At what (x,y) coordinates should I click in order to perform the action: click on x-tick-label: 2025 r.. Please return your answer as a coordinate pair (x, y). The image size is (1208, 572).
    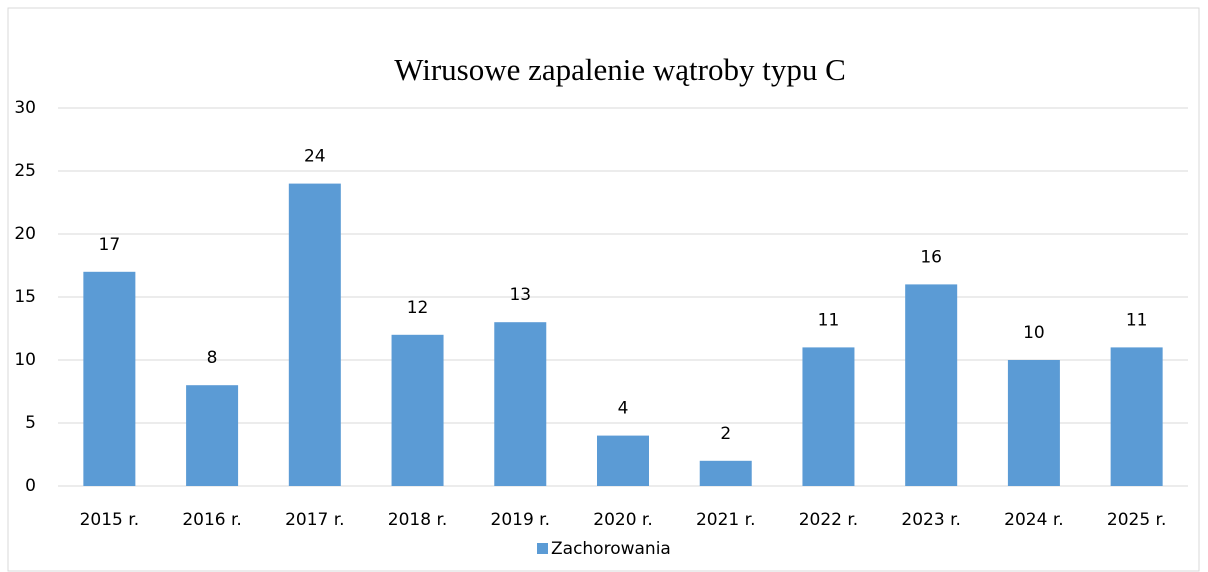
    Looking at the image, I should click on (1137, 520).